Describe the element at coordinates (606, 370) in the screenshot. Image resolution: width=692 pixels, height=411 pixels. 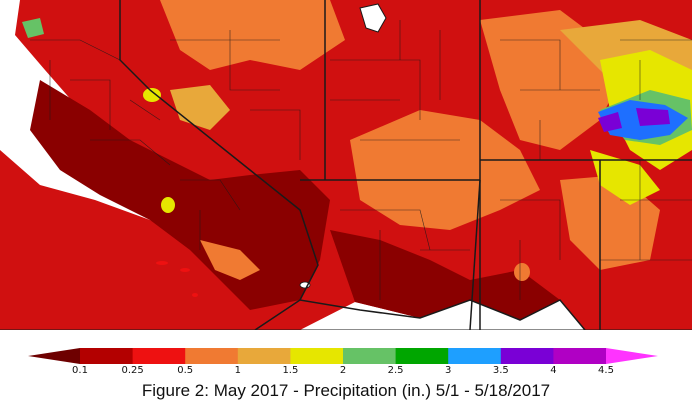
I see `legend-tick-label: 4.5` at that location.